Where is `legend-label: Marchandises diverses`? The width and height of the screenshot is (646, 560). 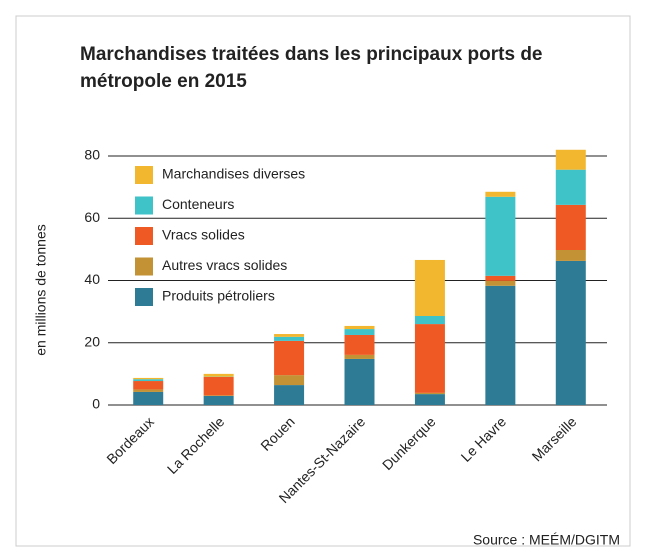
legend-label: Marchandises diverses is located at coordinates (233, 174).